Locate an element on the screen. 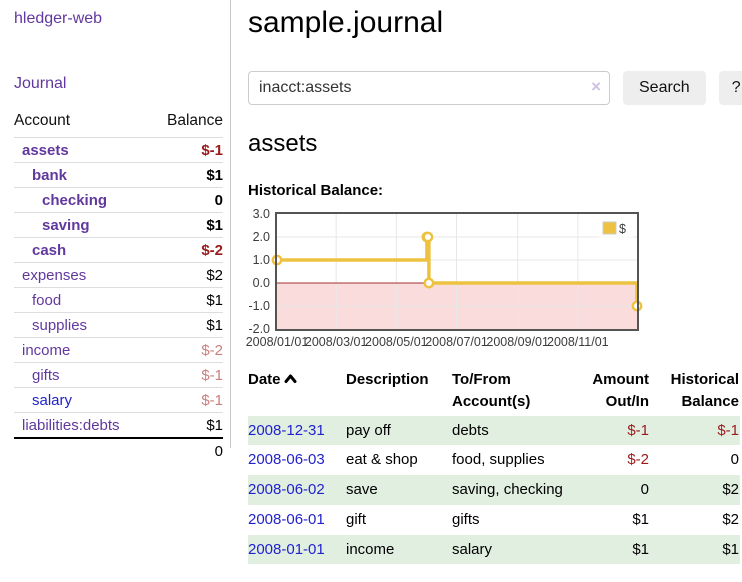  account-balance: $2 is located at coordinates (186, 275).